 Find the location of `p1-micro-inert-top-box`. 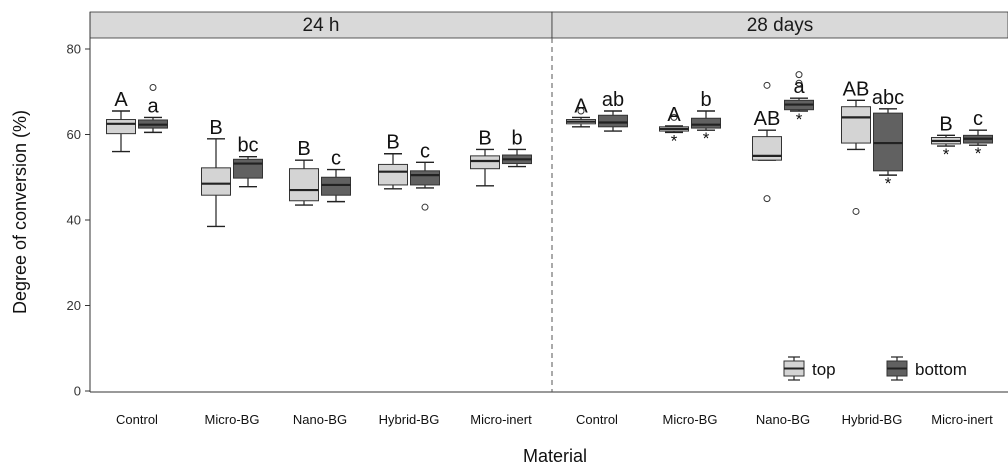

p1-micro-inert-top-box is located at coordinates (485, 162).